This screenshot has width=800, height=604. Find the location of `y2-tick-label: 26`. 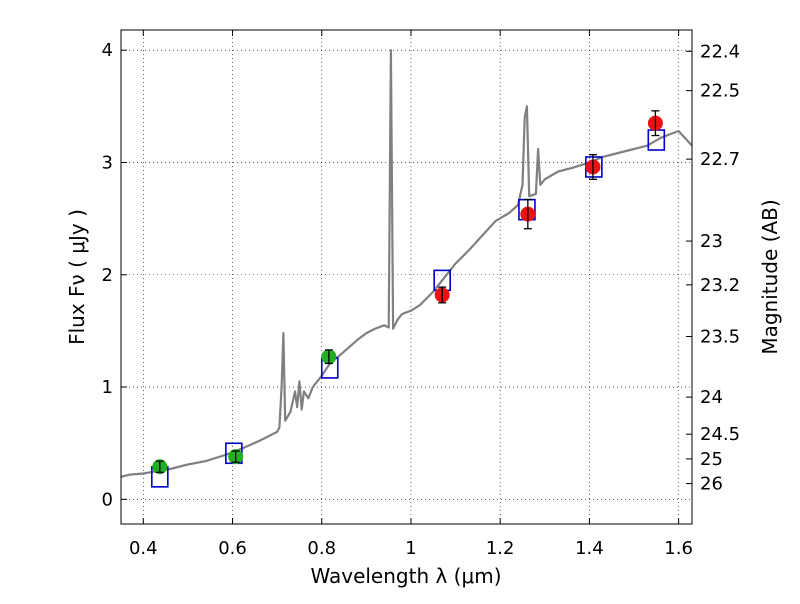

y2-tick-label: 26 is located at coordinates (711, 484).